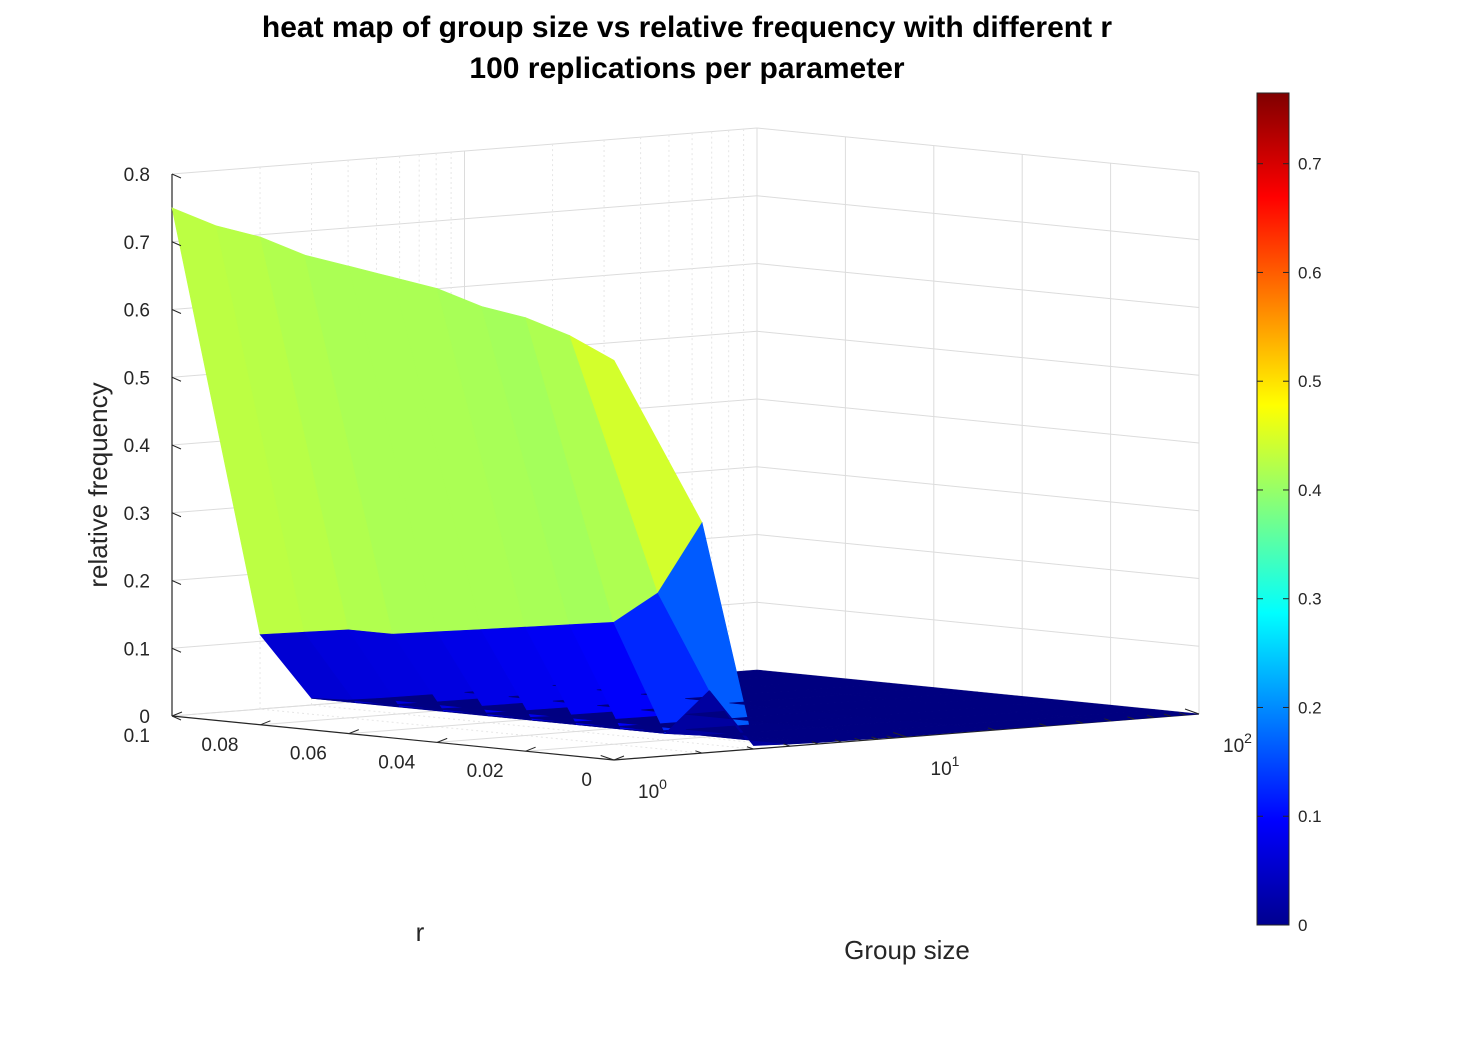  Describe the element at coordinates (586, 780) in the screenshot. I see `y-tick-label: 0` at that location.